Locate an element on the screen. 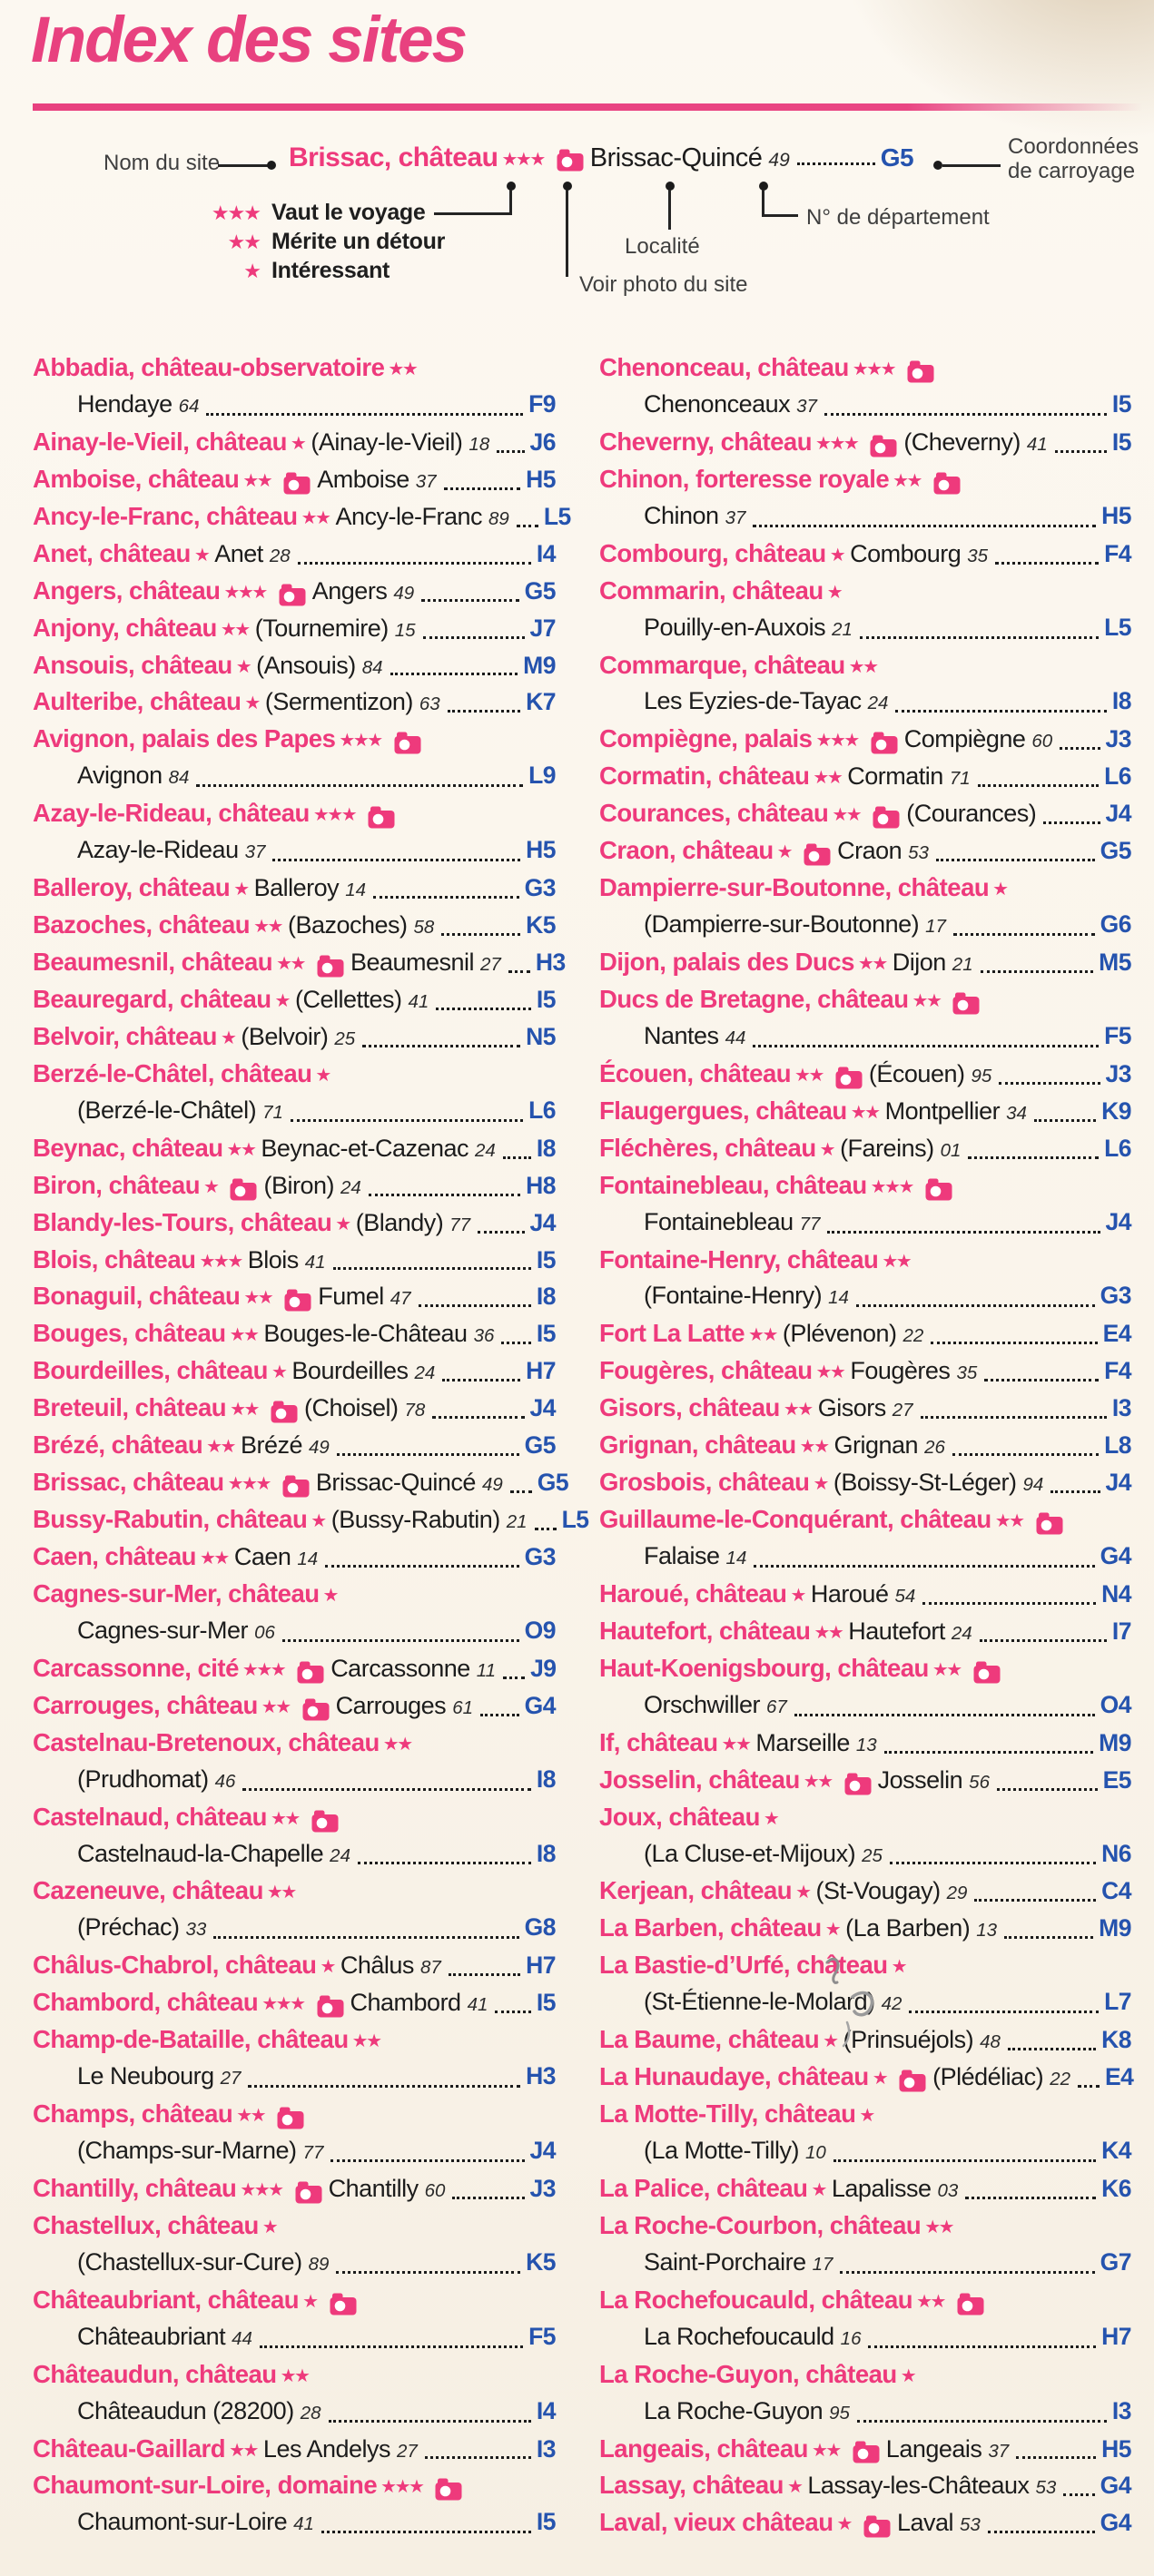 The width and height of the screenshot is (1154, 2576). entry-grid-coordinate: J4 is located at coordinates (1119, 814).